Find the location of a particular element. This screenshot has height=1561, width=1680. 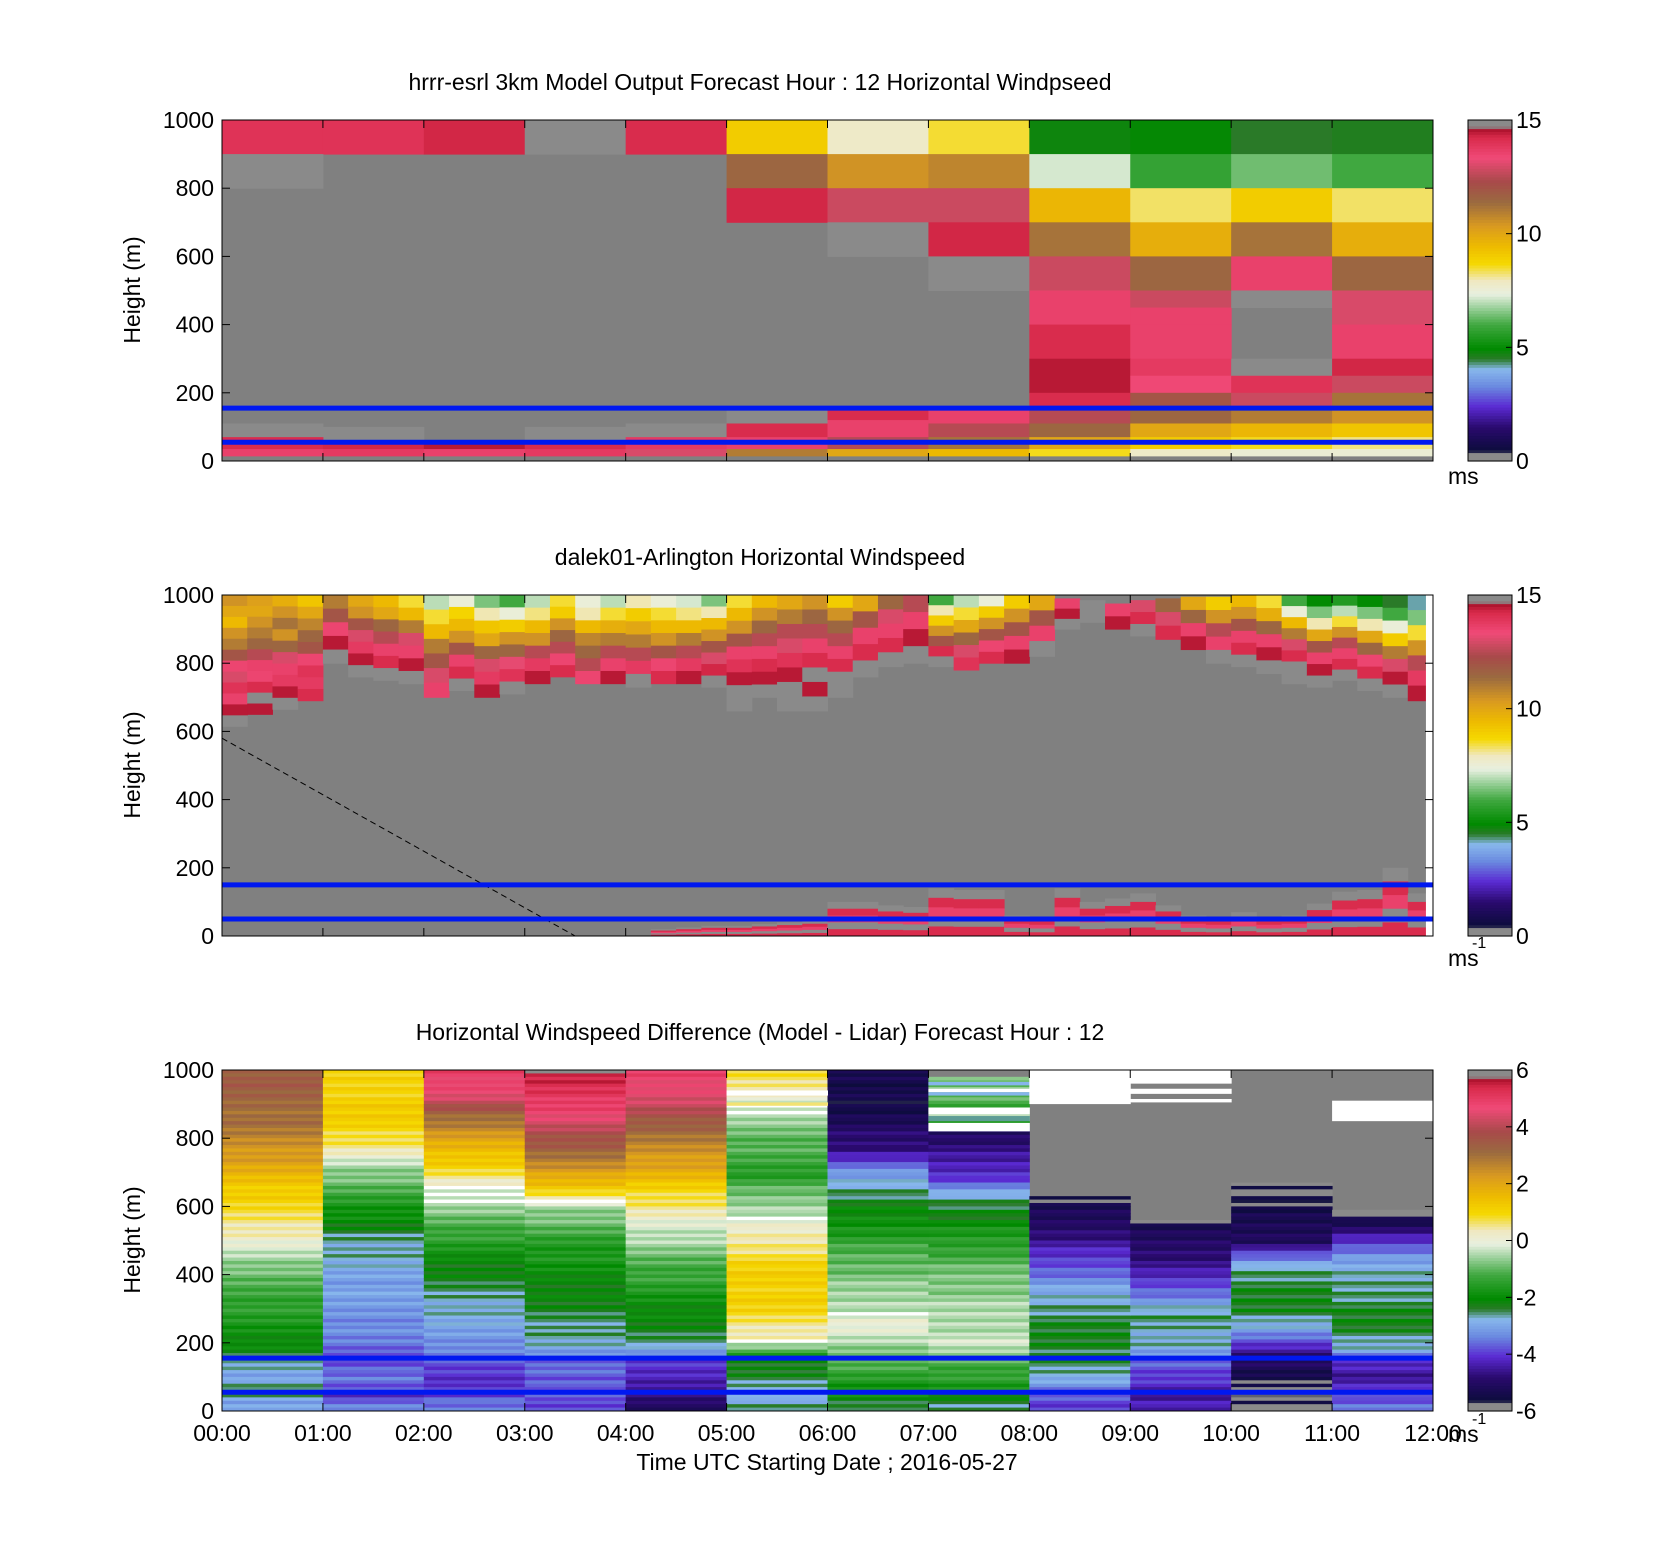

x-tick-label: 07:00 is located at coordinates (929, 1433).